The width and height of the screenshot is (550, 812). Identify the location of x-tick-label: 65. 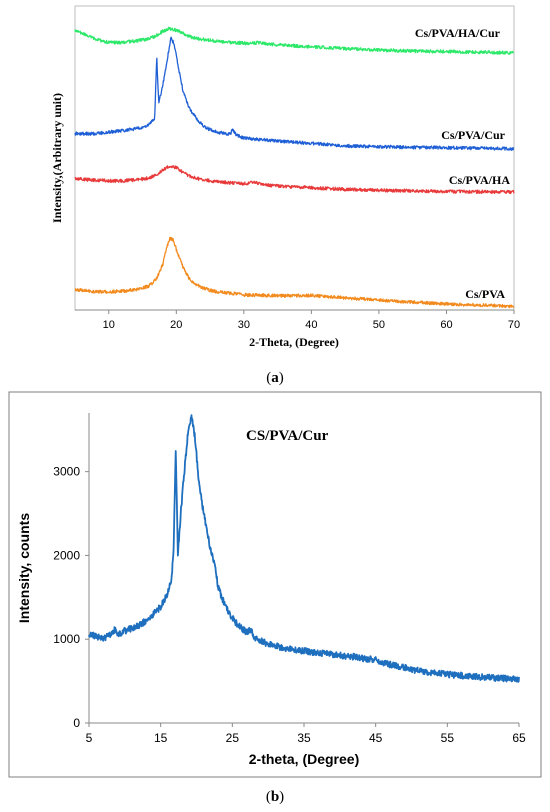
(519, 738).